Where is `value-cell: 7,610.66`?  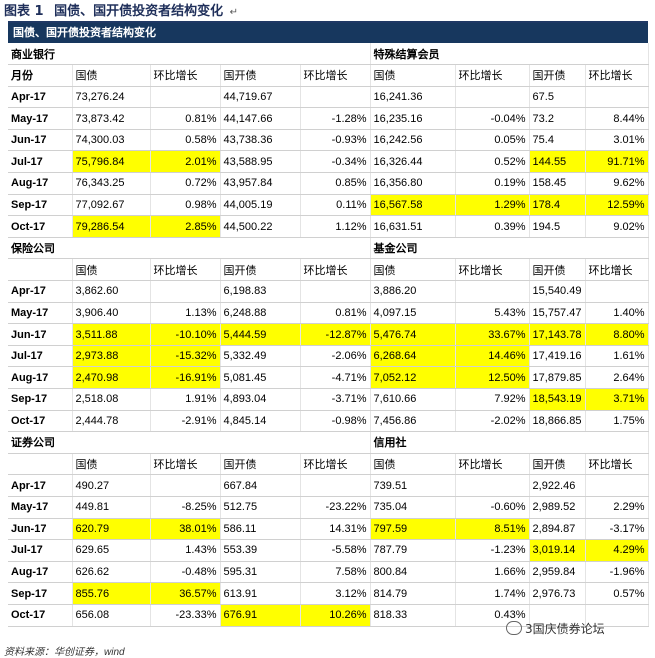 value-cell: 7,610.66 is located at coordinates (413, 399).